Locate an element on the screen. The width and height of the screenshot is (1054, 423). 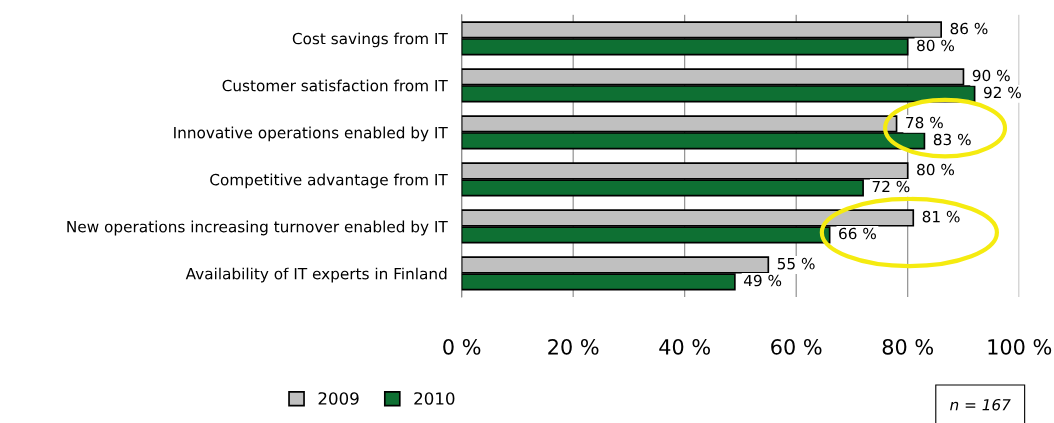
data-label: 78 % is located at coordinates (924, 122).